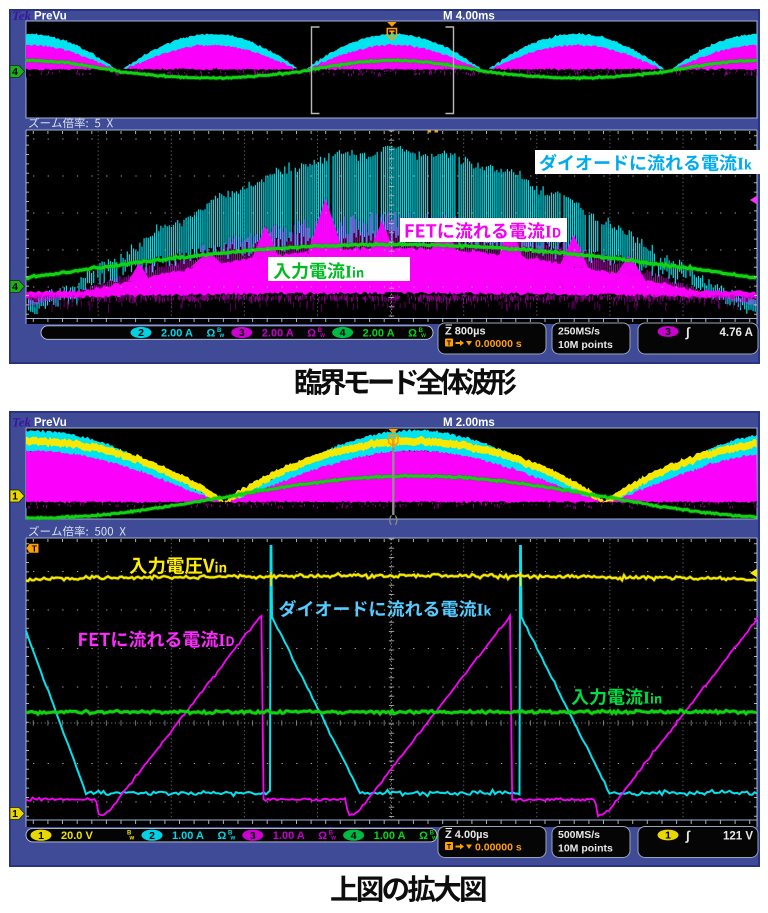 This screenshot has width=768, height=913. Describe the element at coordinates (467, 835) in the screenshot. I see `svg-text: Z 4.00µs` at that location.